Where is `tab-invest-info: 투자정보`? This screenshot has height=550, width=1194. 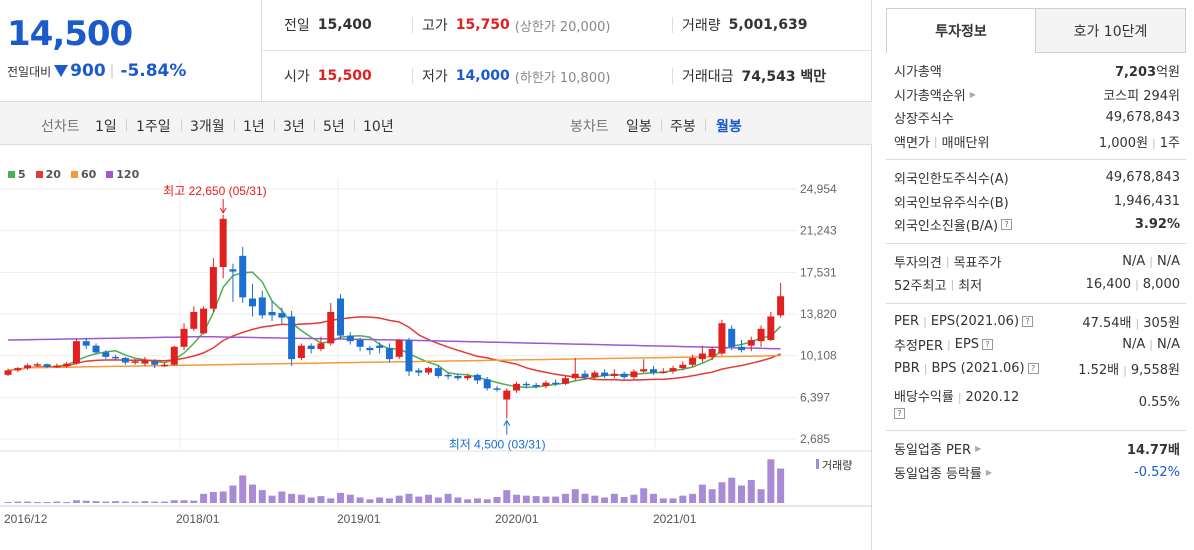
tab-invest-info: 투자정보 is located at coordinates (961, 30).